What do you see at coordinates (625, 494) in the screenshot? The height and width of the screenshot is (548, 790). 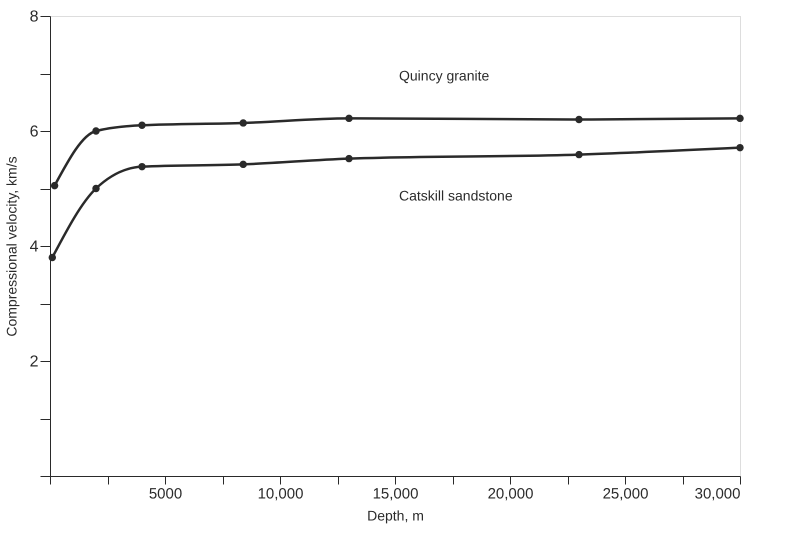 I see `x-tick-label: 25,000` at bounding box center [625, 494].